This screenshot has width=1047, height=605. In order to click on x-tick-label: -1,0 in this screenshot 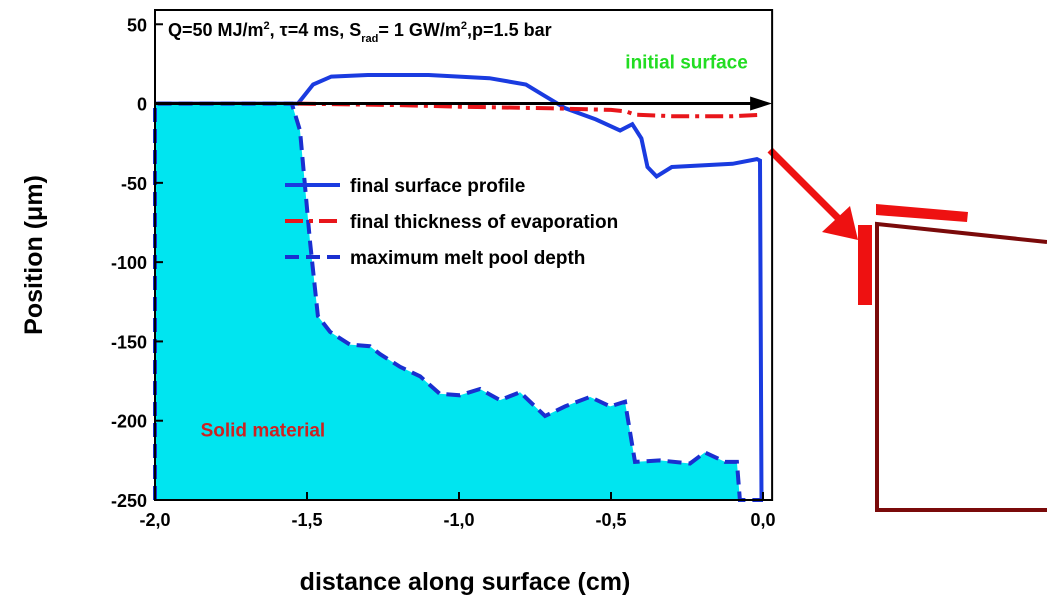, I will do `click(458, 520)`.